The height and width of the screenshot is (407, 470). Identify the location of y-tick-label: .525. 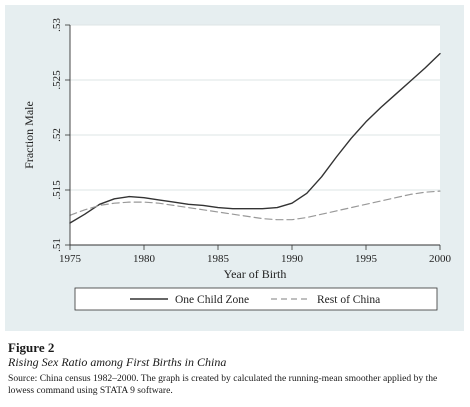
(57, 80).